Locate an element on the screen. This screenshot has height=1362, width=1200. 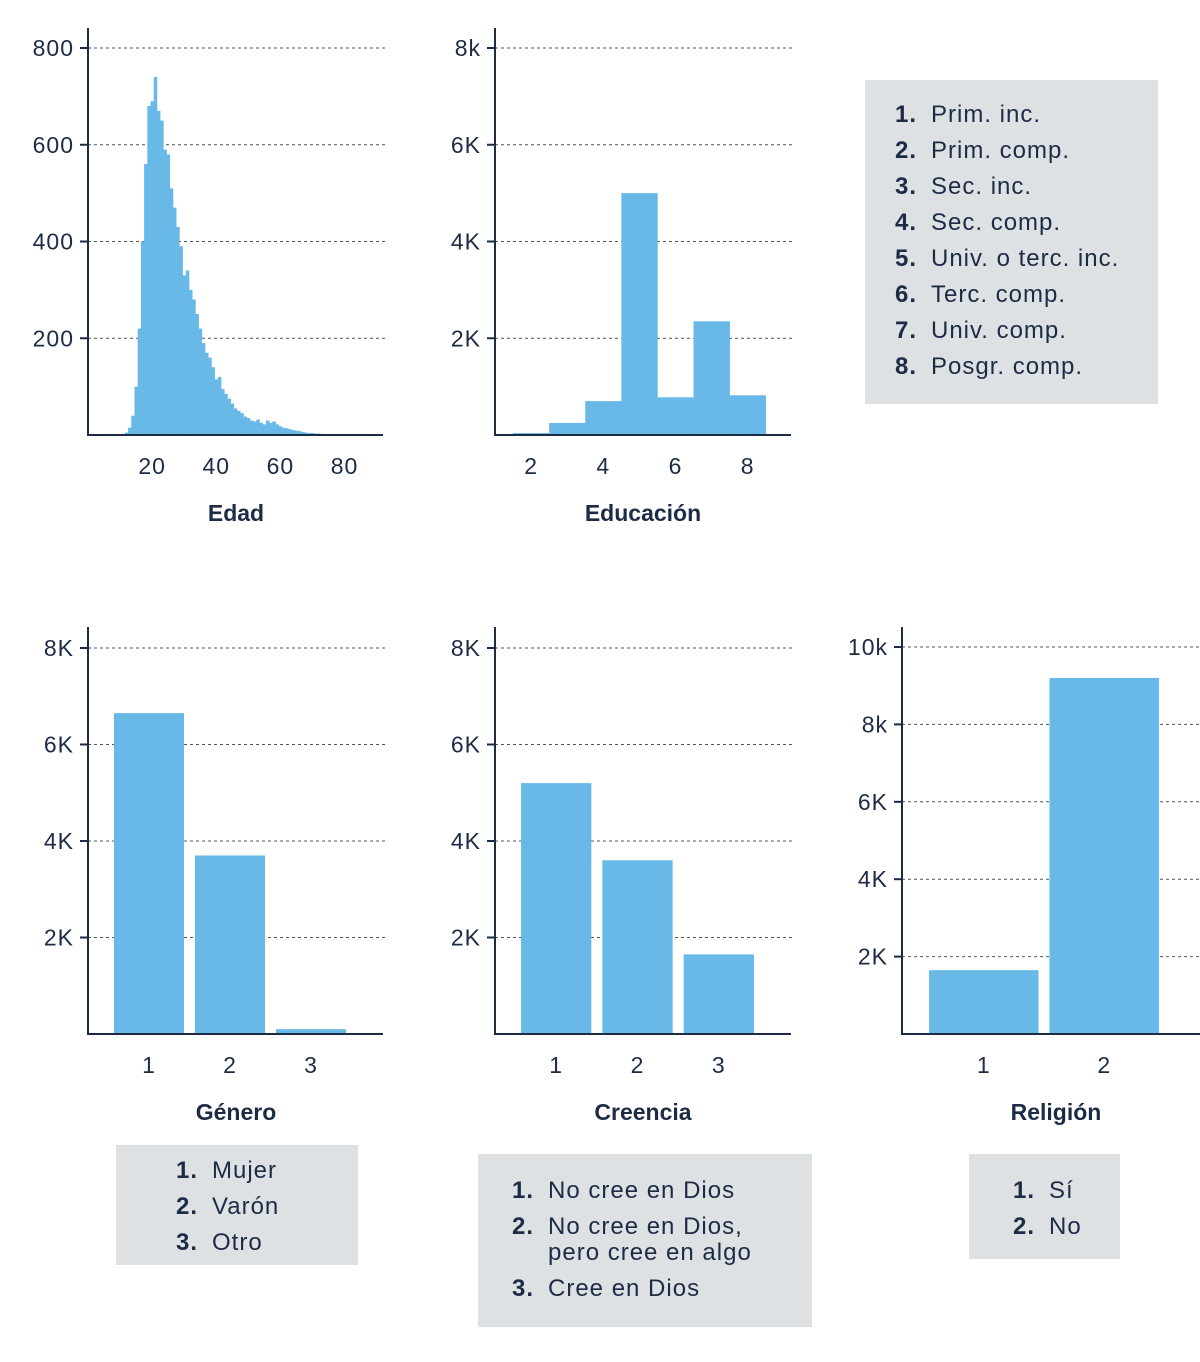
legend-item-number: 5. is located at coordinates (906, 258).